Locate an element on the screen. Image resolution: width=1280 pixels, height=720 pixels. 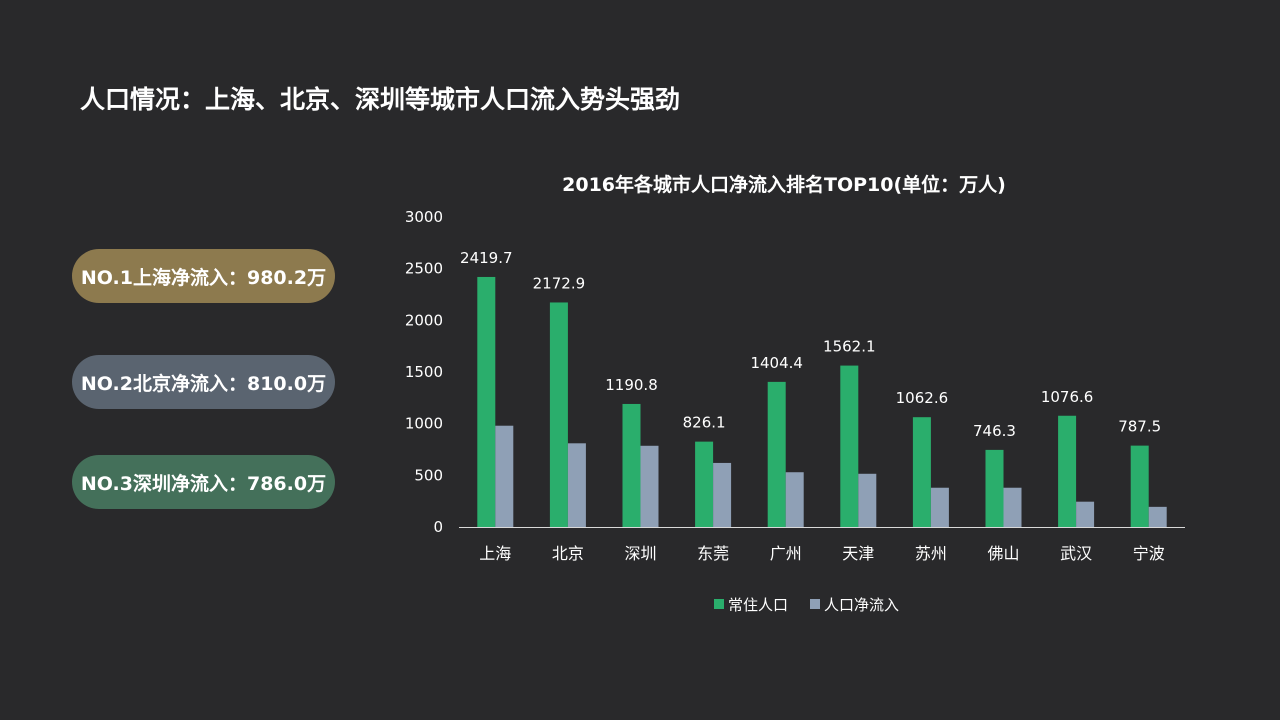
y-tick-label: 0 is located at coordinates (438, 527).